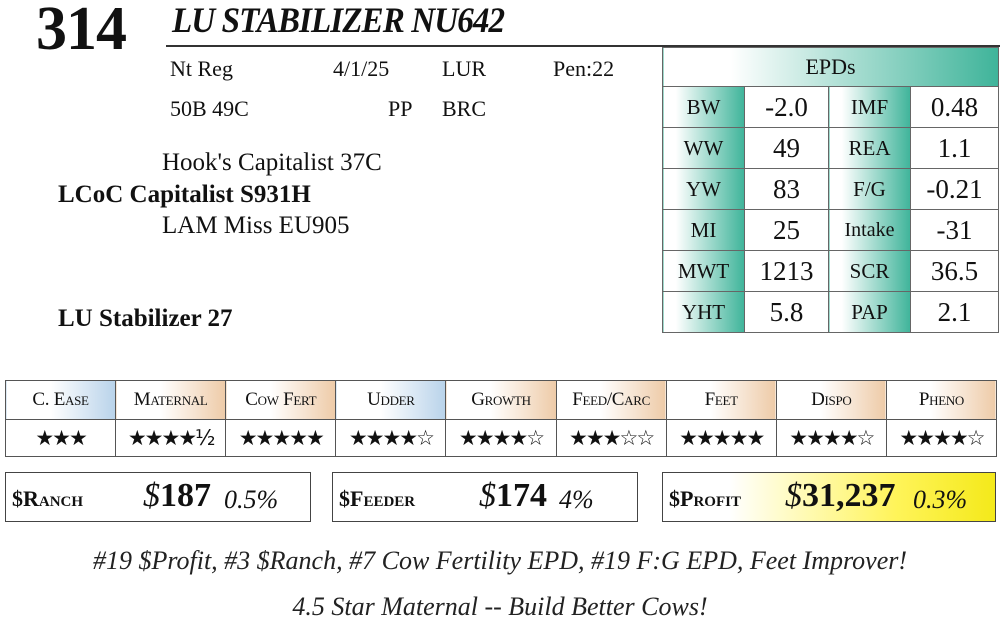  I want to click on trait-name-calving-ease: C. Ease, so click(60, 400).